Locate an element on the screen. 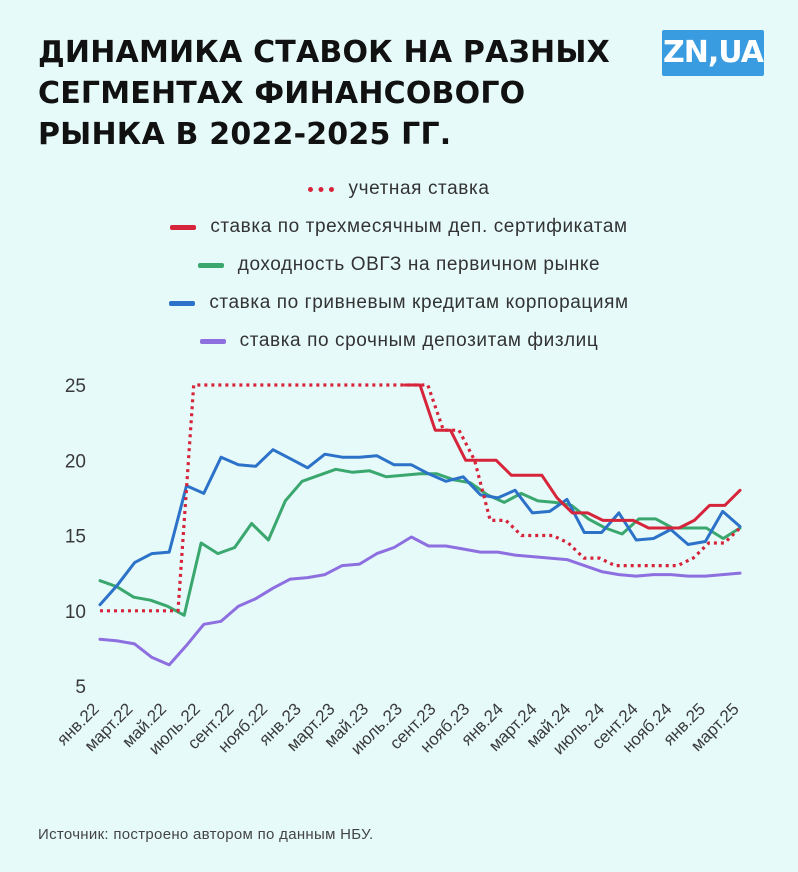 This screenshot has width=798, height=872. legend-item: учетная ставка is located at coordinates (399, 189).